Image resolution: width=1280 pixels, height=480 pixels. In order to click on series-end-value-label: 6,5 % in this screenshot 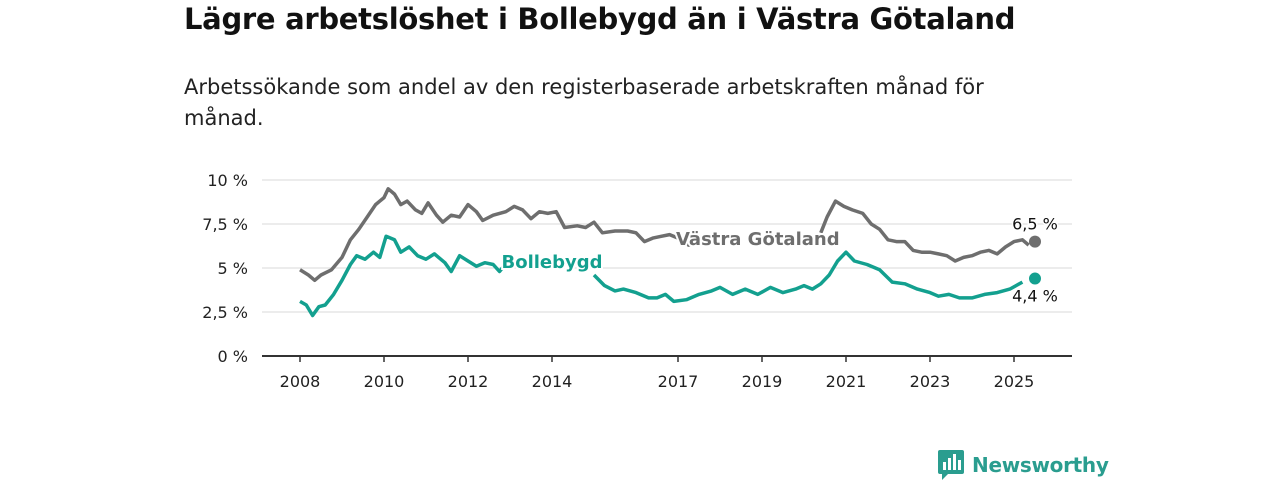, I will do `click(1035, 224)`.